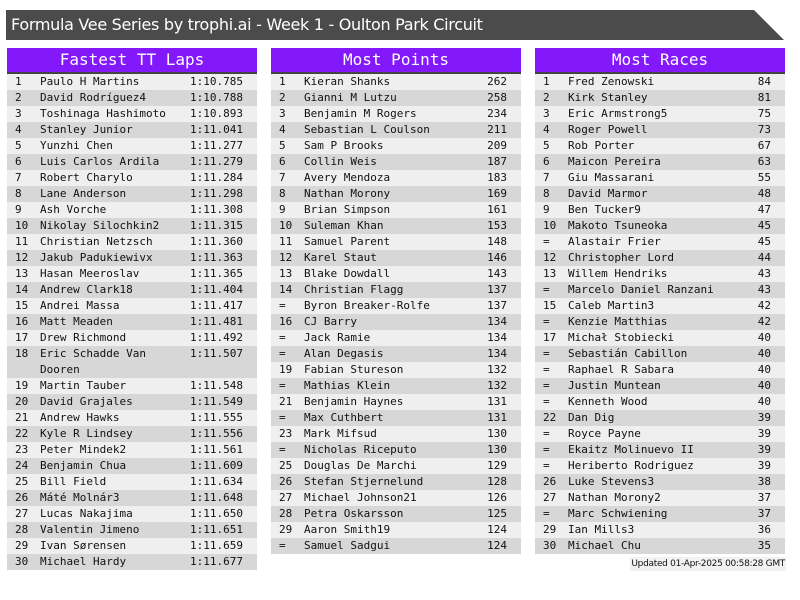  What do you see at coordinates (344, 417) in the screenshot?
I see `driver-name-cell: Max Cuthbert` at bounding box center [344, 417].